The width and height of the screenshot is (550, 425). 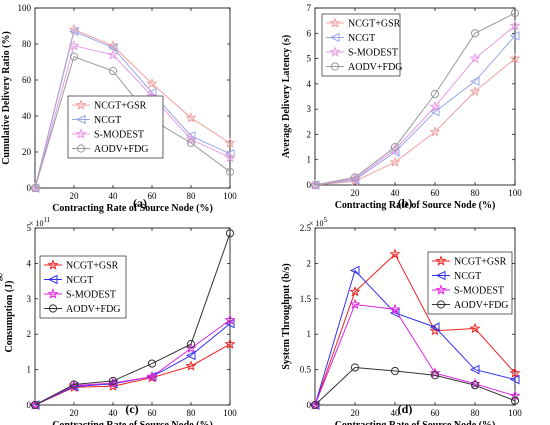 I want to click on legend-box, so click(x=83, y=287).